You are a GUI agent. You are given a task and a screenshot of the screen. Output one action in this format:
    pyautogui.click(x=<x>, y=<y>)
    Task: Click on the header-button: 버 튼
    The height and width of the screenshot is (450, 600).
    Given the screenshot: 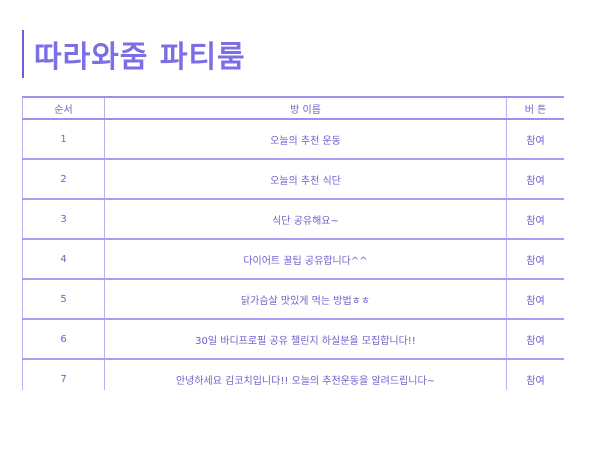 What is the action you would take?
    pyautogui.click(x=535, y=108)
    